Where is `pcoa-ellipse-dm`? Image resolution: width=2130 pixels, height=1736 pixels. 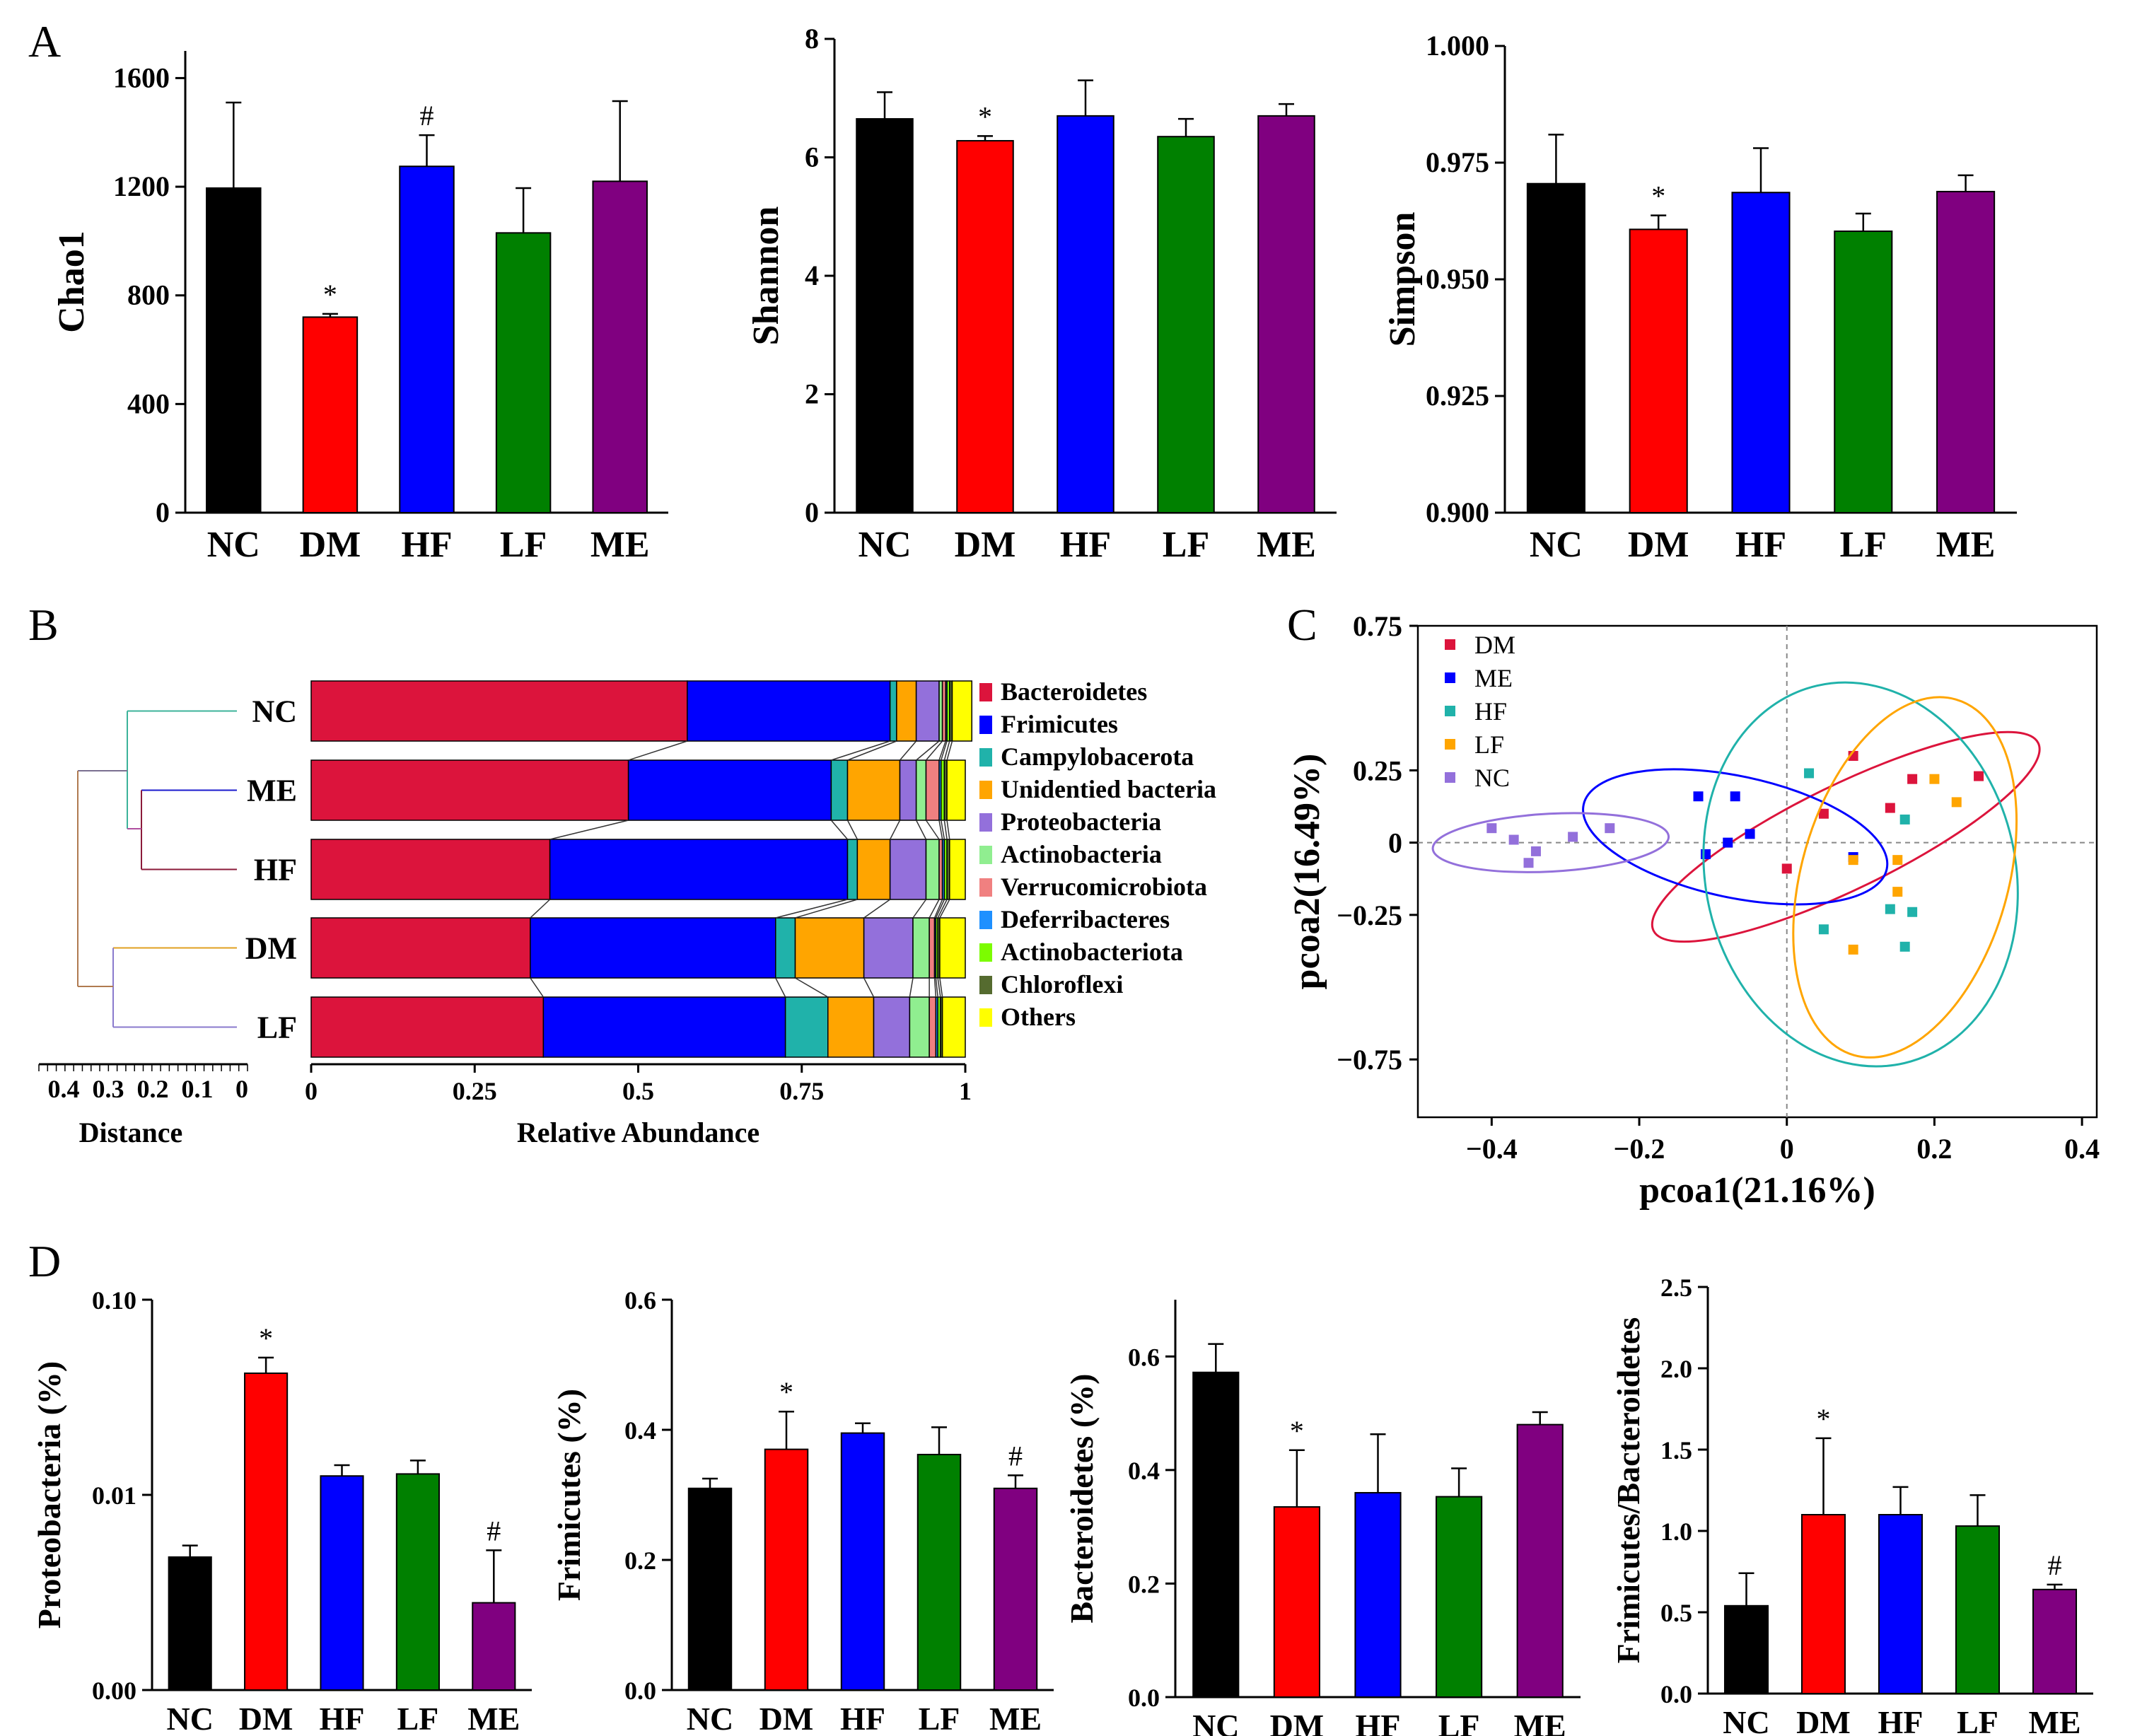 pcoa-ellipse-dm is located at coordinates (1846, 836).